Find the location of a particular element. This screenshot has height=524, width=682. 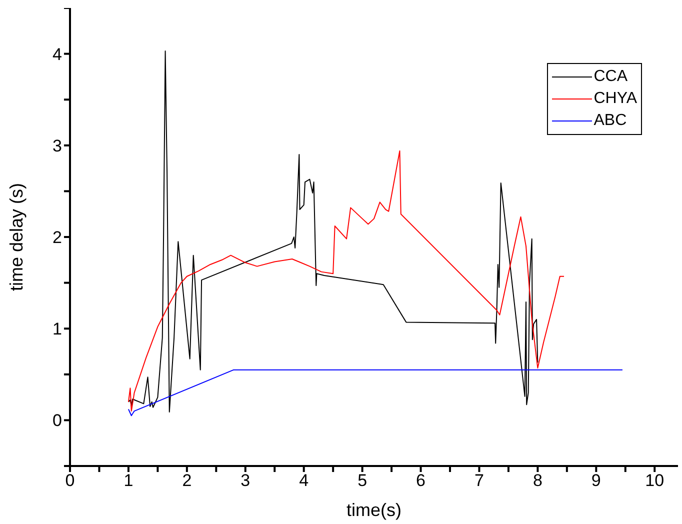

x-tick-label: 9 is located at coordinates (596, 480).